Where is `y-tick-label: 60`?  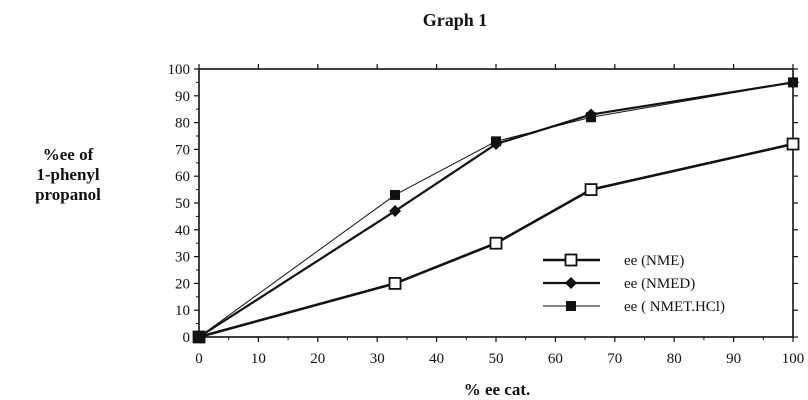
y-tick-label: 60 is located at coordinates (182, 177).